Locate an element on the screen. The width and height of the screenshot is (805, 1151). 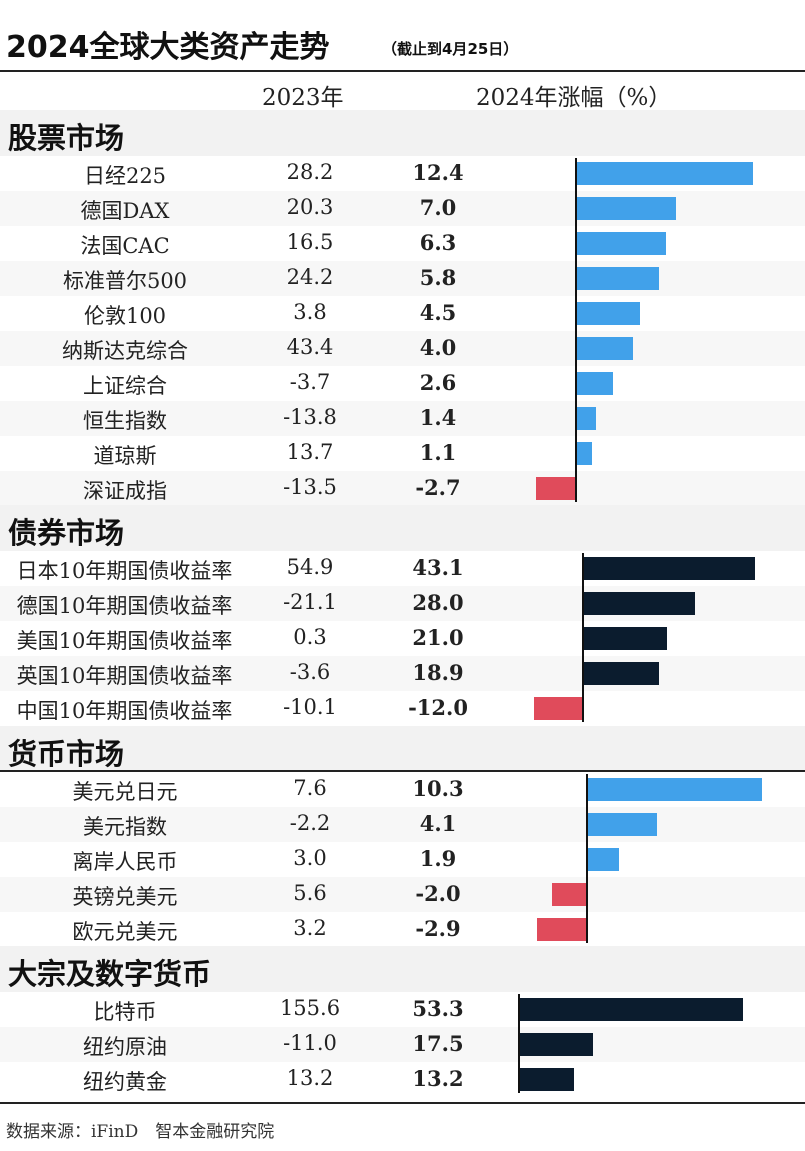
bottom-divider is located at coordinates (402, 1103).